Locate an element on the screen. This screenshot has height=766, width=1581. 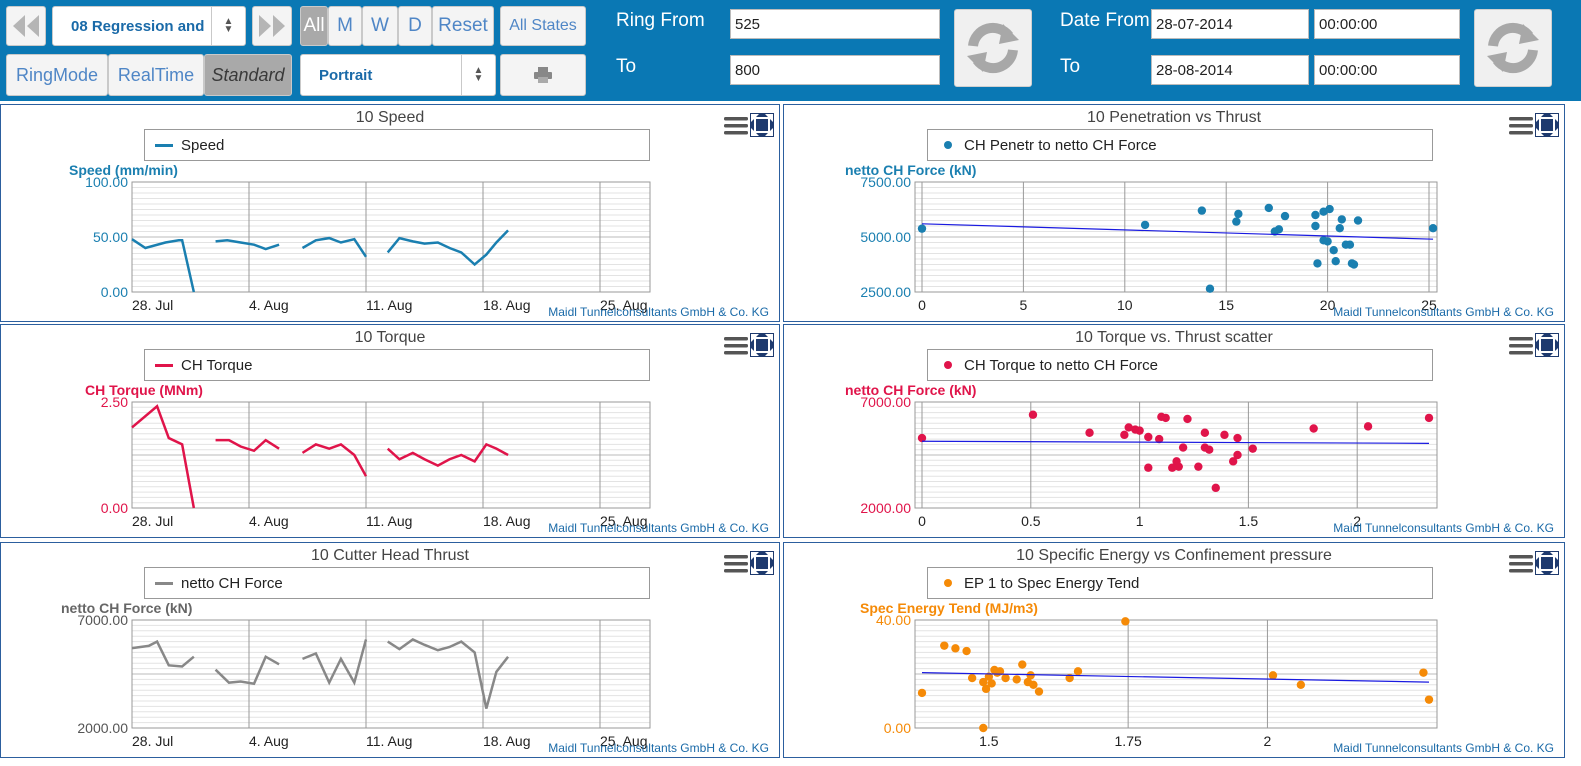
next-button is located at coordinates (272, 26).